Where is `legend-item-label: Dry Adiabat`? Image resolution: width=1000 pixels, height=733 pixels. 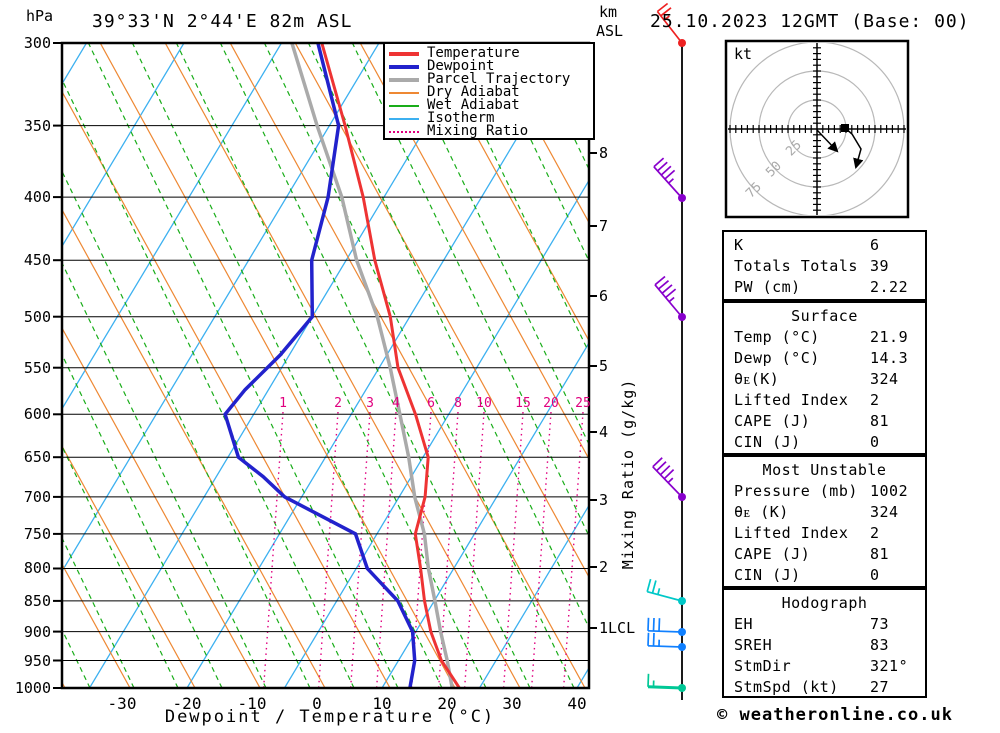
legend-item-label: Dry Adiabat is located at coordinates (473, 92).